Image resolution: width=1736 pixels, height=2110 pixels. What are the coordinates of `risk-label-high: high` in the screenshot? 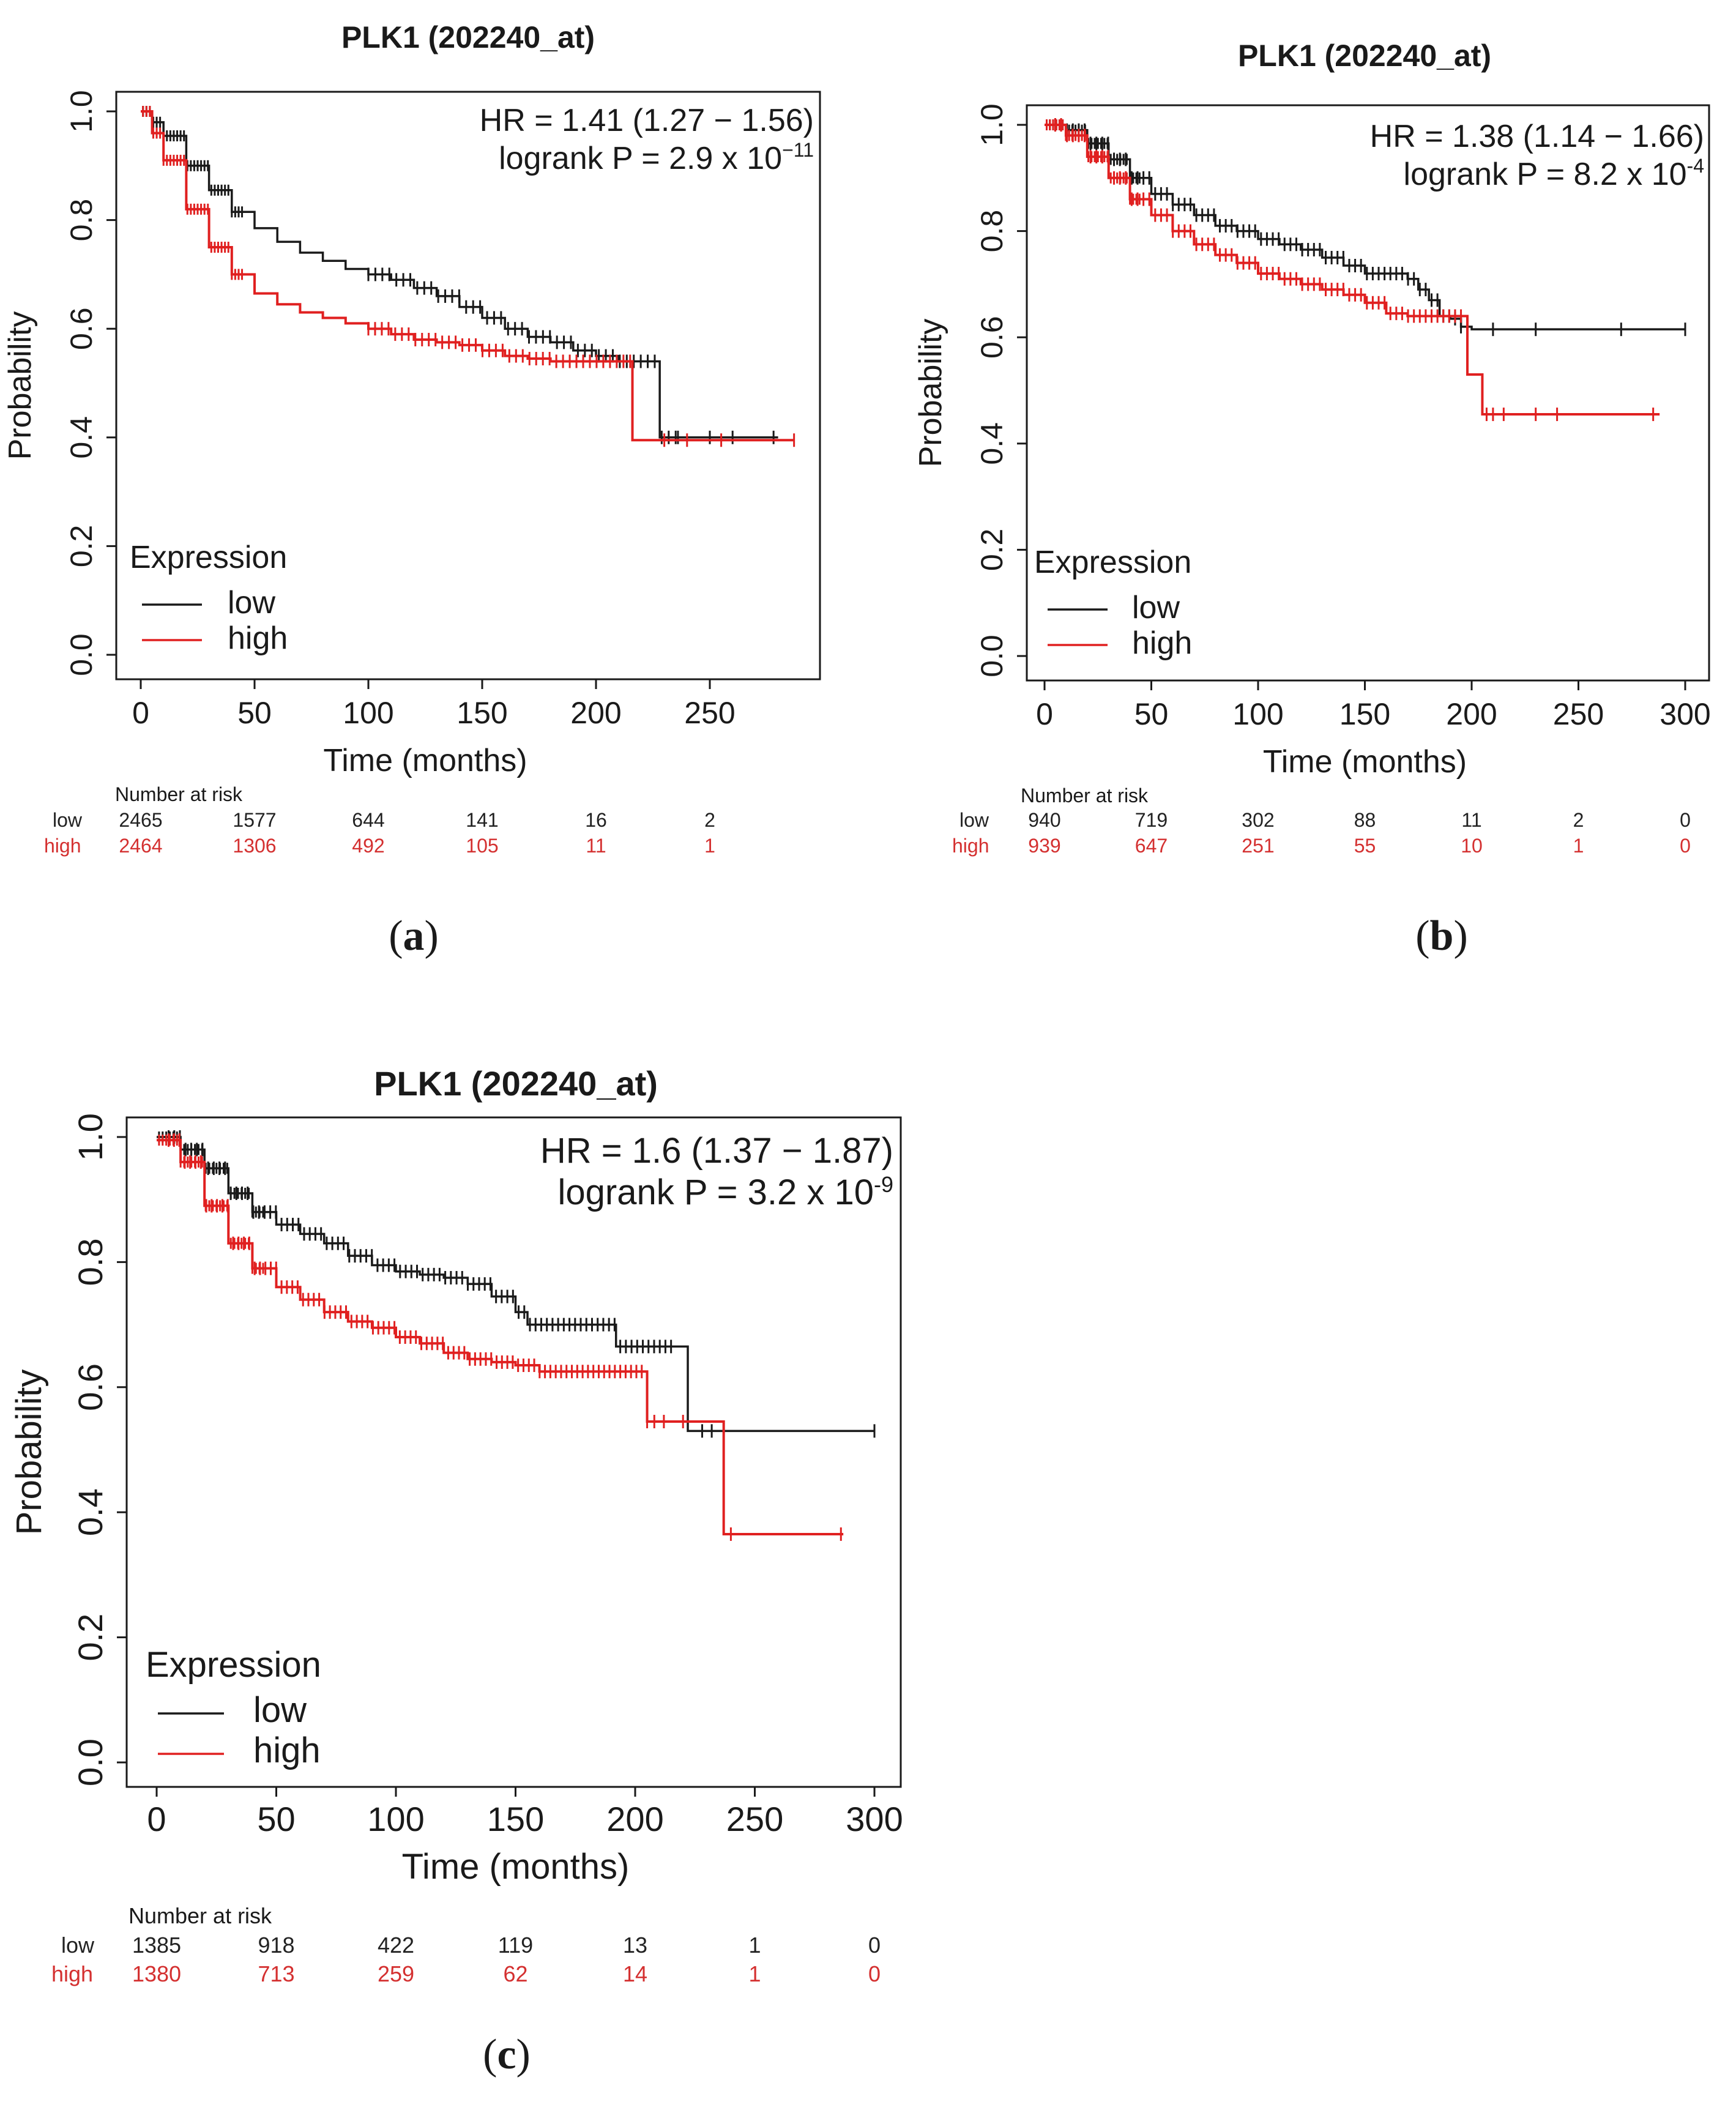 It's located at (970, 846).